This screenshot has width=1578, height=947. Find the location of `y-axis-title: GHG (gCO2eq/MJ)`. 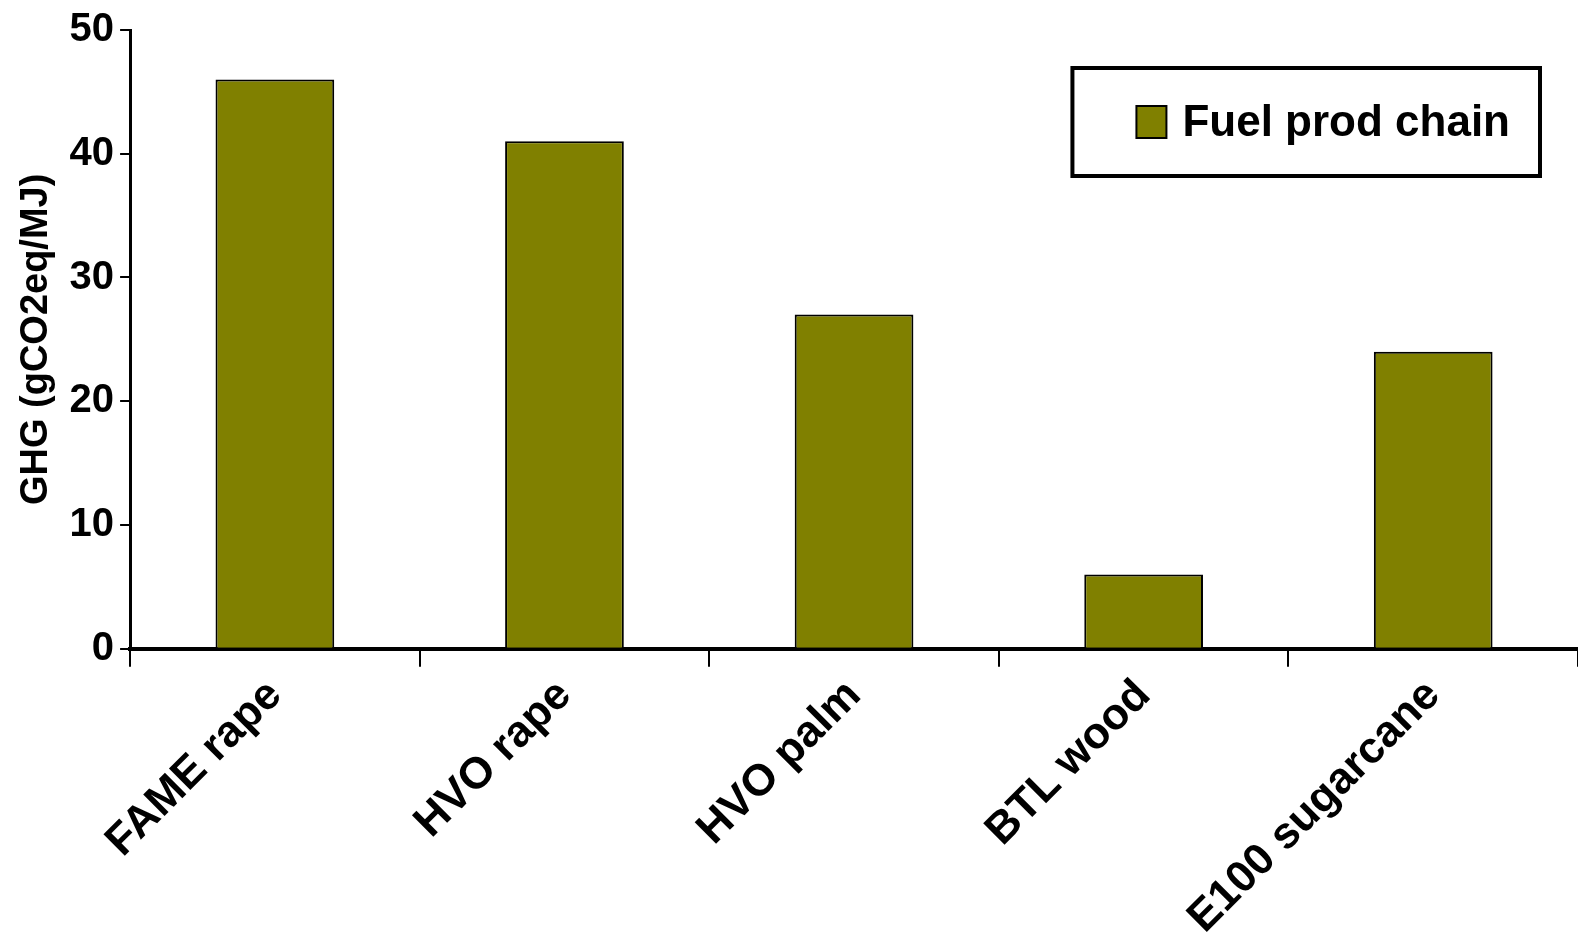

y-axis-title: GHG (gCO2eq/MJ) is located at coordinates (34, 339).